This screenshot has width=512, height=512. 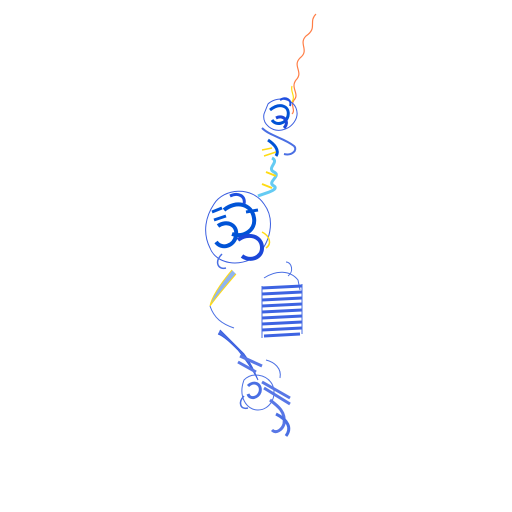 What do you see at coordinates (222, 317) in the screenshot?
I see `loop-left` at bounding box center [222, 317].